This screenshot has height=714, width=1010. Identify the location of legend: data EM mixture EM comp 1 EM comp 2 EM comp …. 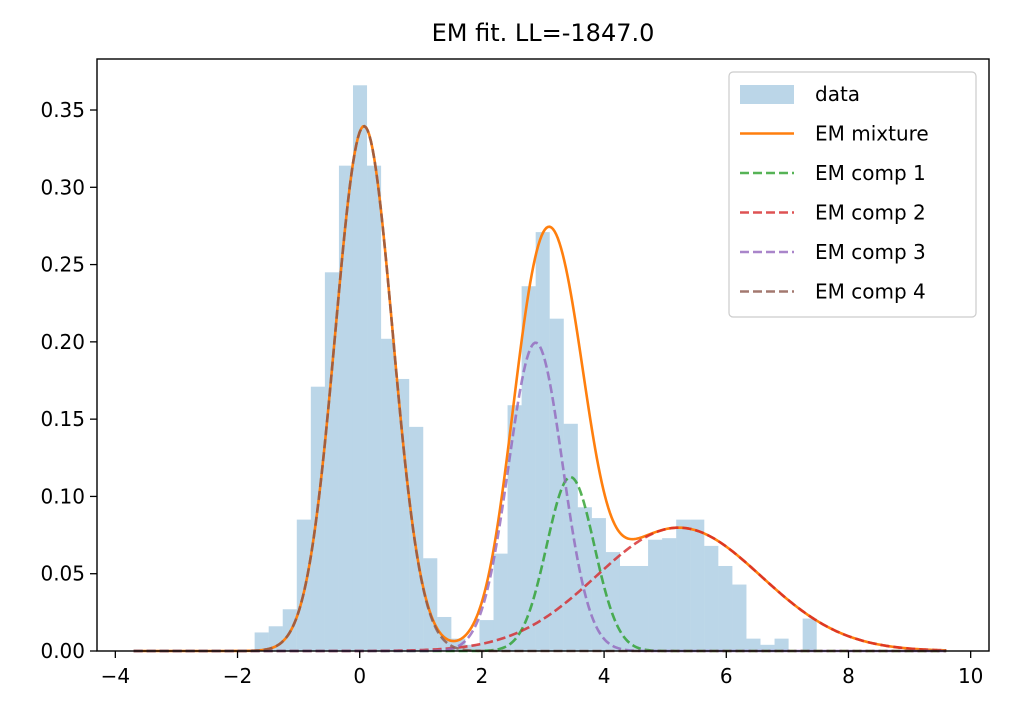
(852, 194).